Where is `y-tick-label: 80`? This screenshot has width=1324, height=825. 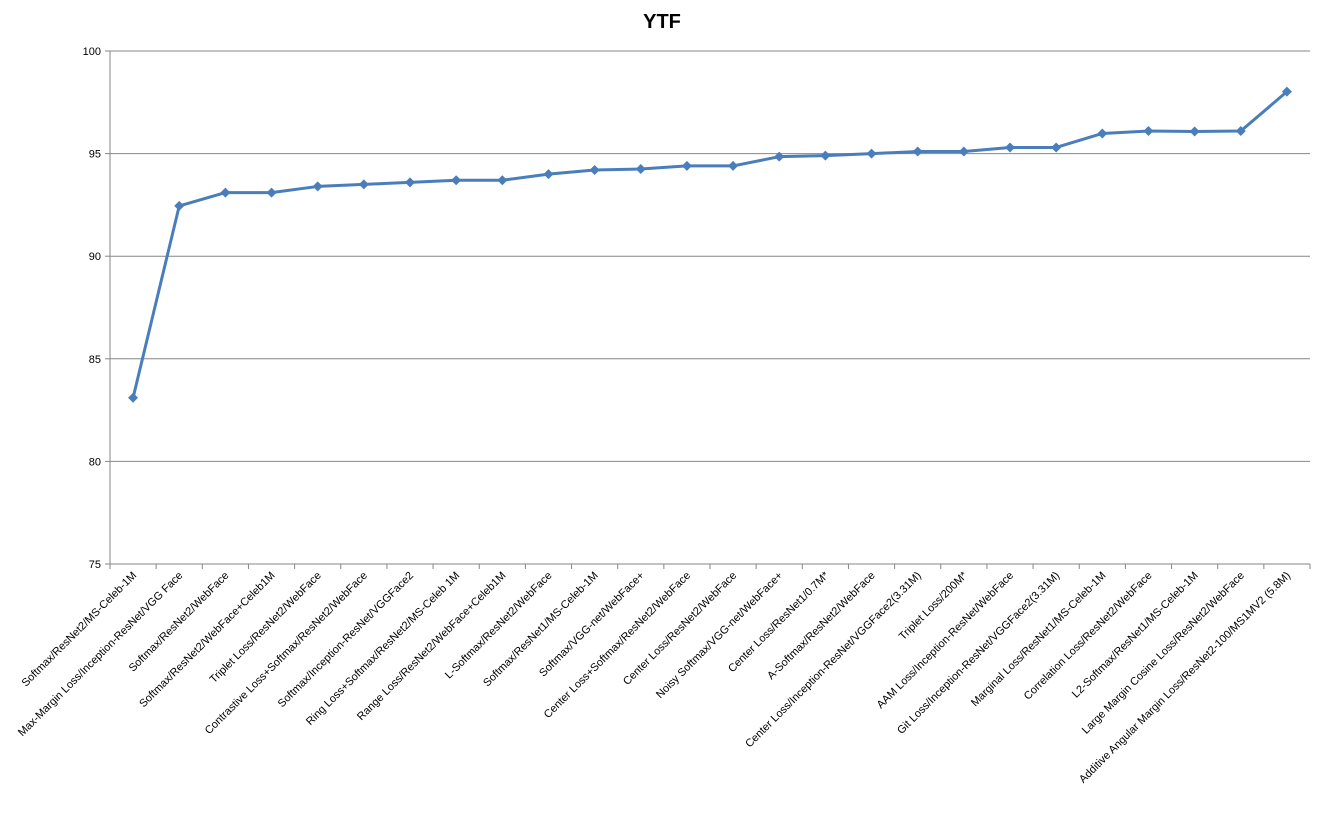 y-tick-label: 80 is located at coordinates (95, 462).